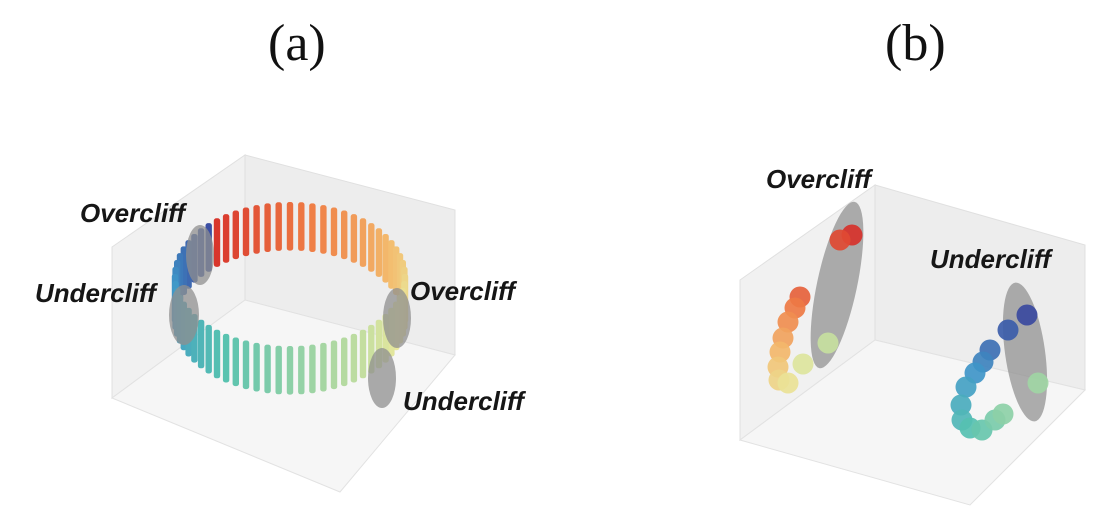  What do you see at coordinates (912, 422) in the screenshot?
I see `panel-b-floor` at bounding box center [912, 422].